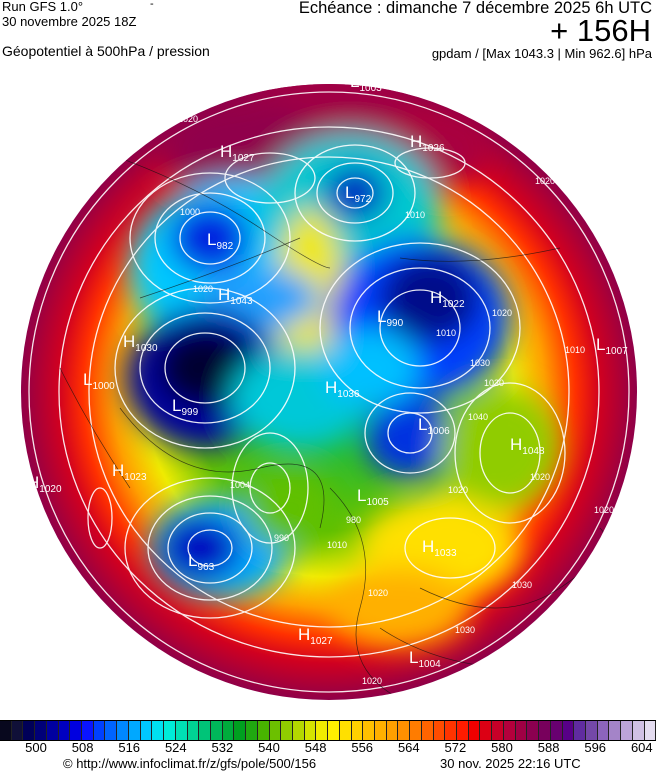 Image resolution: width=656 pixels, height=773 pixels. I want to click on color-scale-tick: 580, so click(502, 747).